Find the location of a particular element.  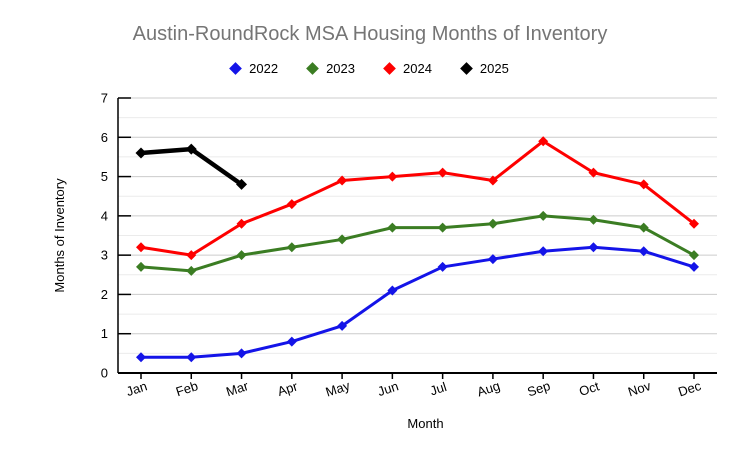

x-axis-title: Month is located at coordinates (425, 423).